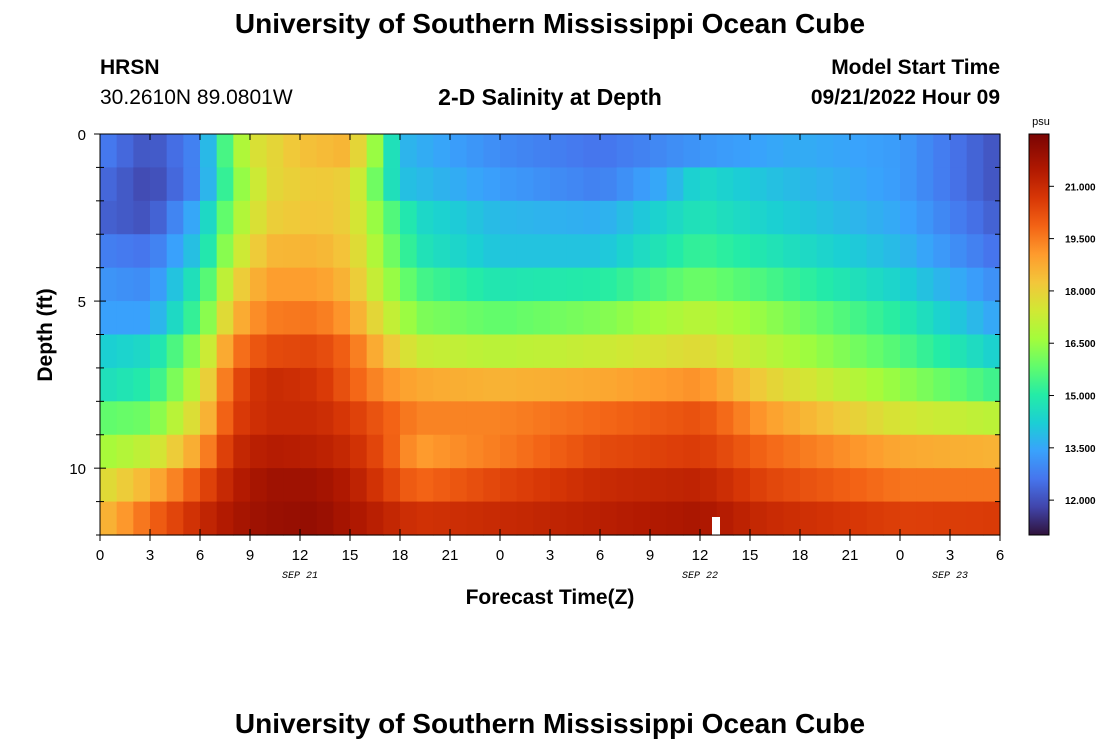 The image size is (1100, 750). What do you see at coordinates (950, 555) in the screenshot?
I see `x-tick-label: 3` at bounding box center [950, 555].